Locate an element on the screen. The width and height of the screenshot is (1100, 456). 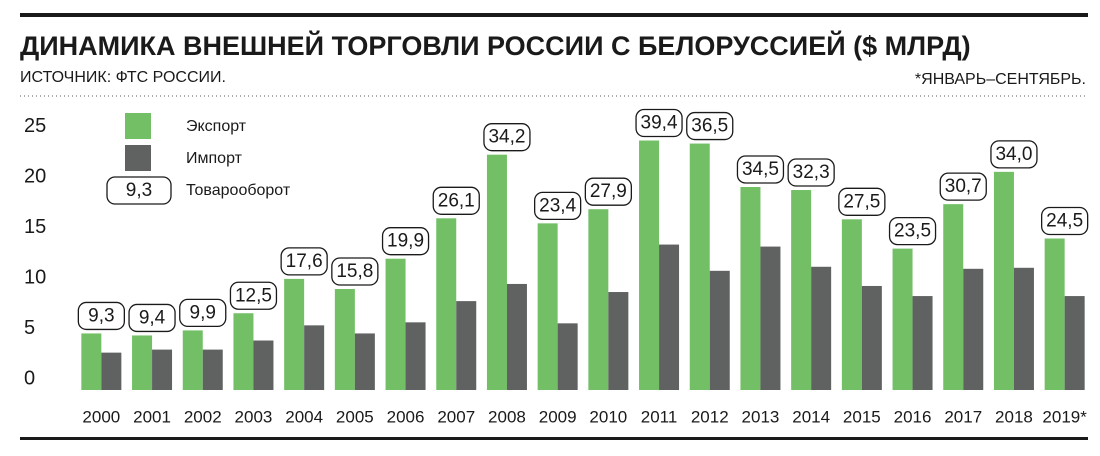
legend-label: Товарооборот is located at coordinates (238, 190).